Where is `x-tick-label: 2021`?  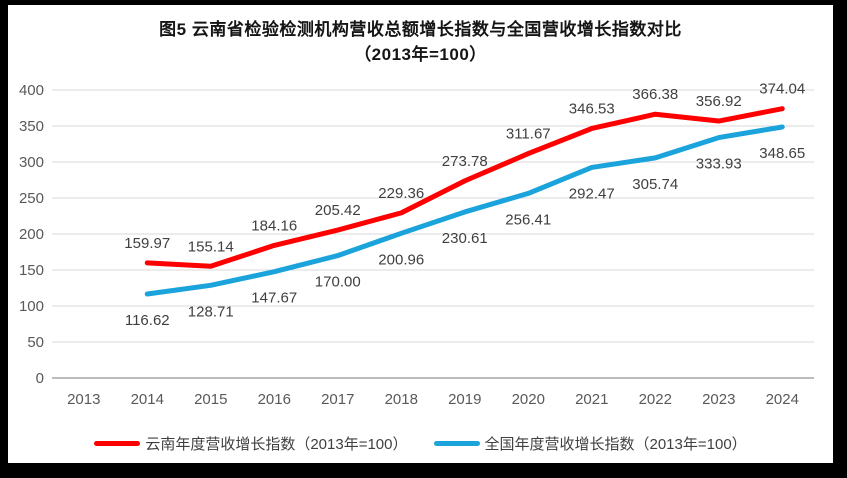
x-tick-label: 2021 is located at coordinates (591, 399).